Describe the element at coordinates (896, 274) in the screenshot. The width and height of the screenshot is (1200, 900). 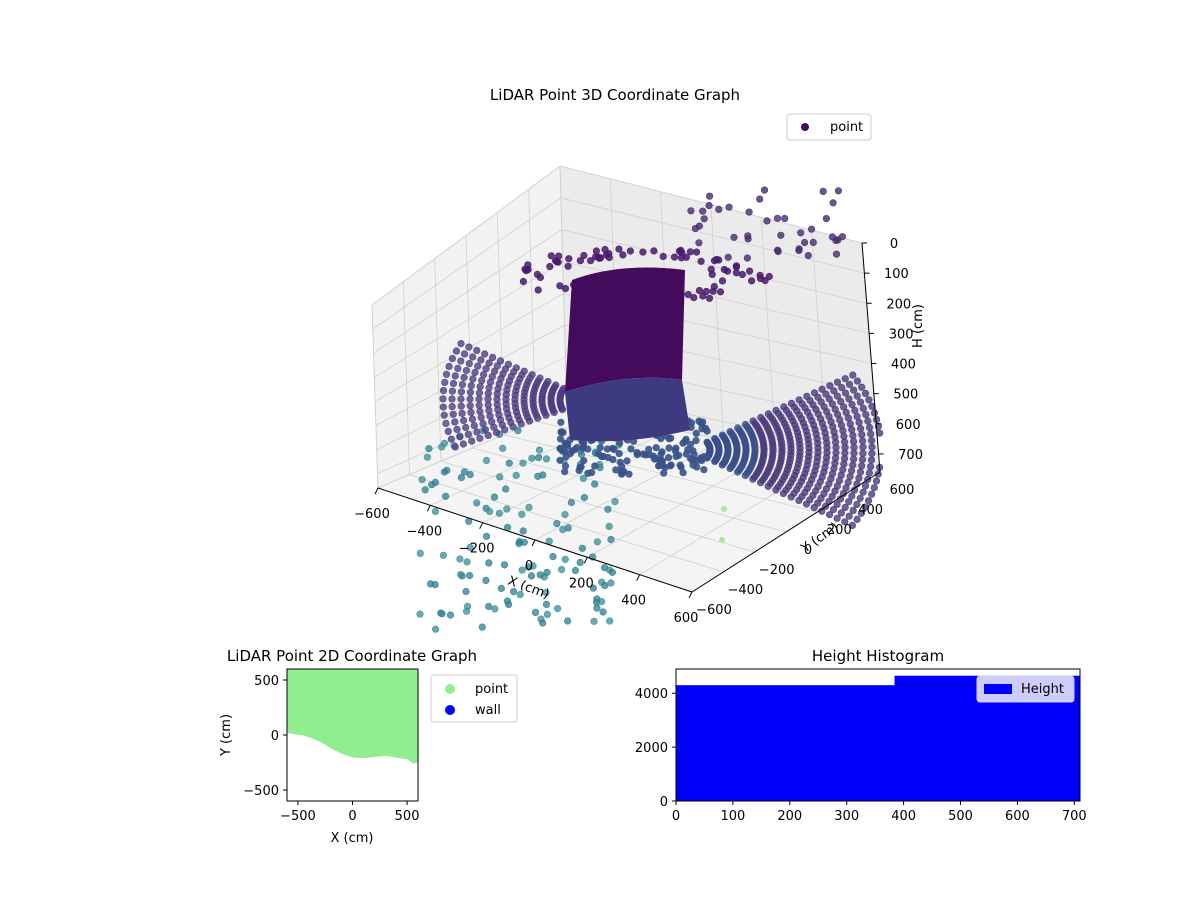
I see `z-tick-label: 100` at that location.